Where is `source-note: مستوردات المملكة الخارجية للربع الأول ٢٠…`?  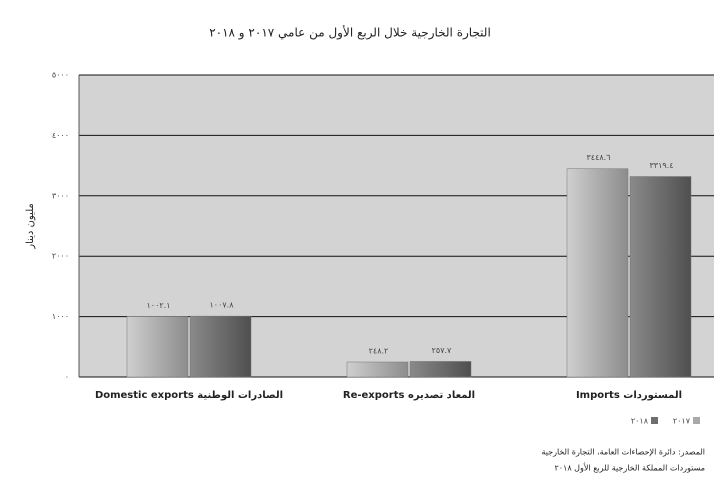 source-note: مستوردات المملكة الخارجية للربع الأول ٢٠… is located at coordinates (629, 468).